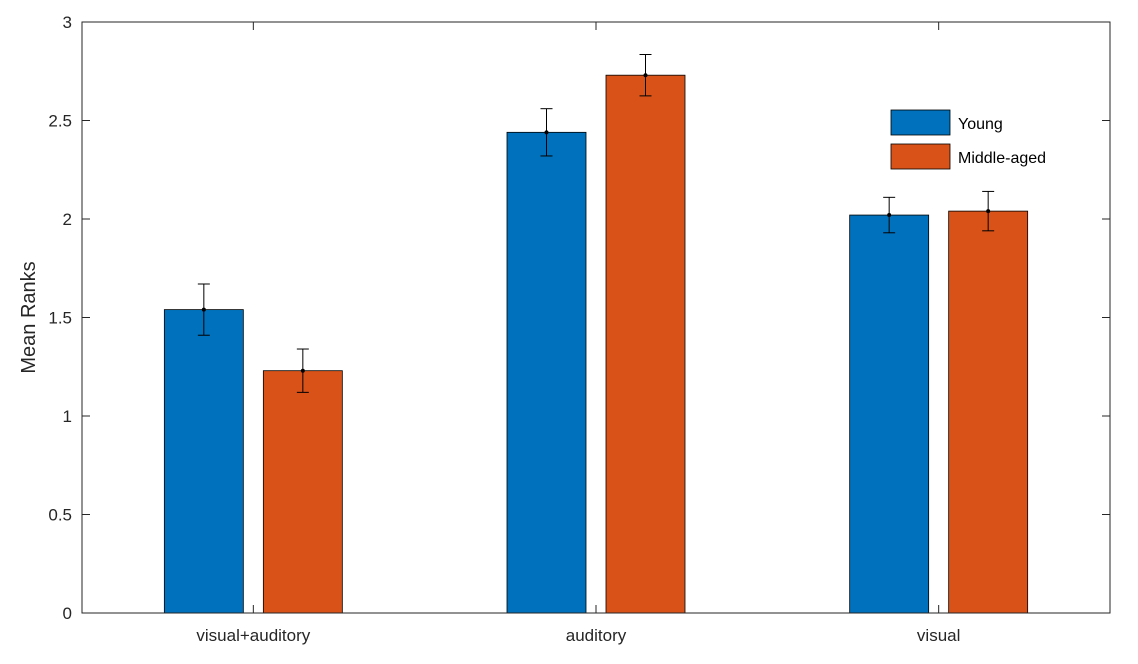  I want to click on legend-label: Middle-aged, so click(1002, 158).